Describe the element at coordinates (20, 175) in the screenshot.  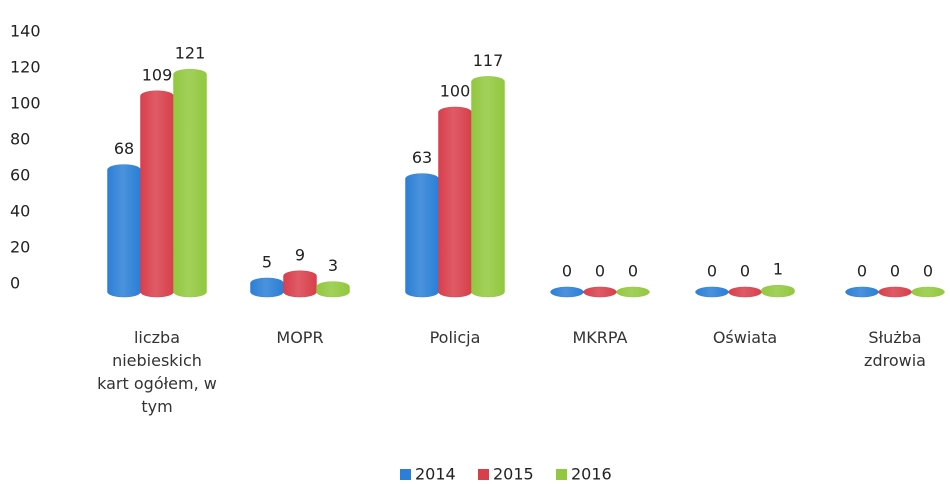
I see `y-tick-label: 60` at that location.